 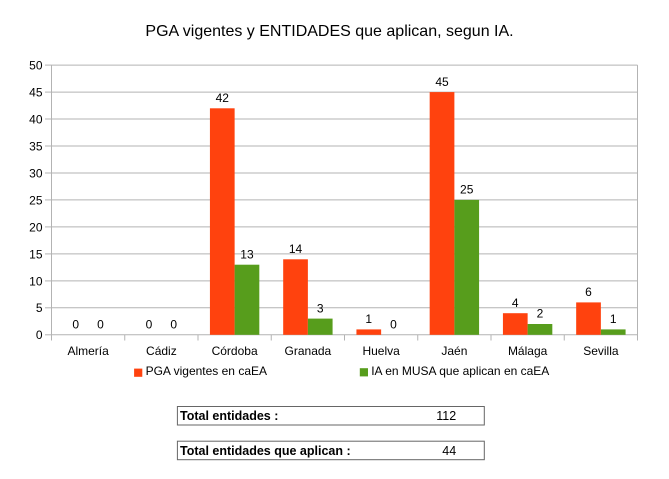 What do you see at coordinates (36, 254) in the screenshot?
I see `svg-text: 15` at bounding box center [36, 254].